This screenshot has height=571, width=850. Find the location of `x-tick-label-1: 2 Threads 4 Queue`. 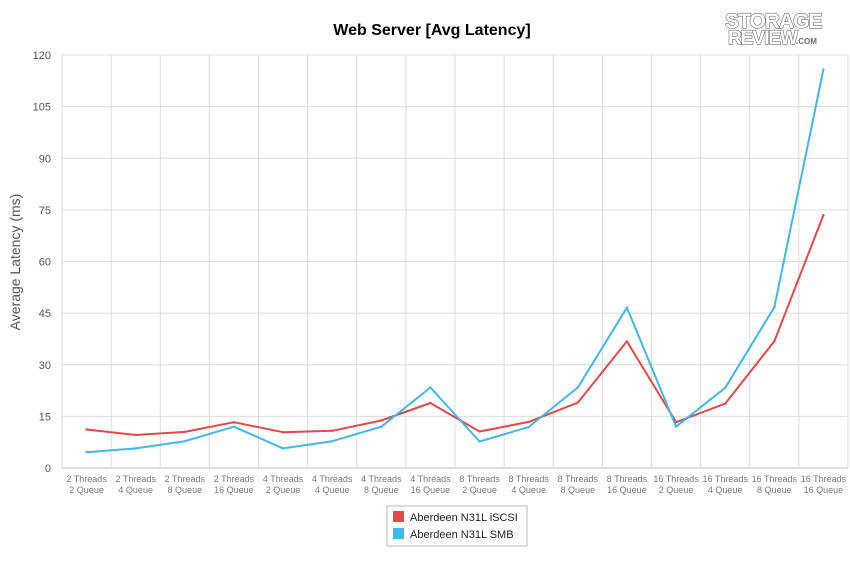

x-tick-label-1: 2 Threads 4 Queue is located at coordinates (136, 484).